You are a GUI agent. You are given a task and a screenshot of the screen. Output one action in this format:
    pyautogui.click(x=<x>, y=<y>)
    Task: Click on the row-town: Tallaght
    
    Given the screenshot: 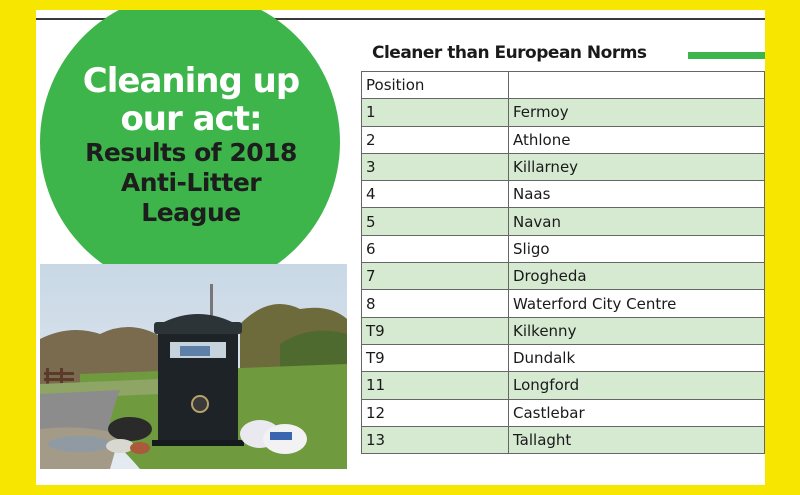 What is the action you would take?
    pyautogui.click(x=636, y=440)
    